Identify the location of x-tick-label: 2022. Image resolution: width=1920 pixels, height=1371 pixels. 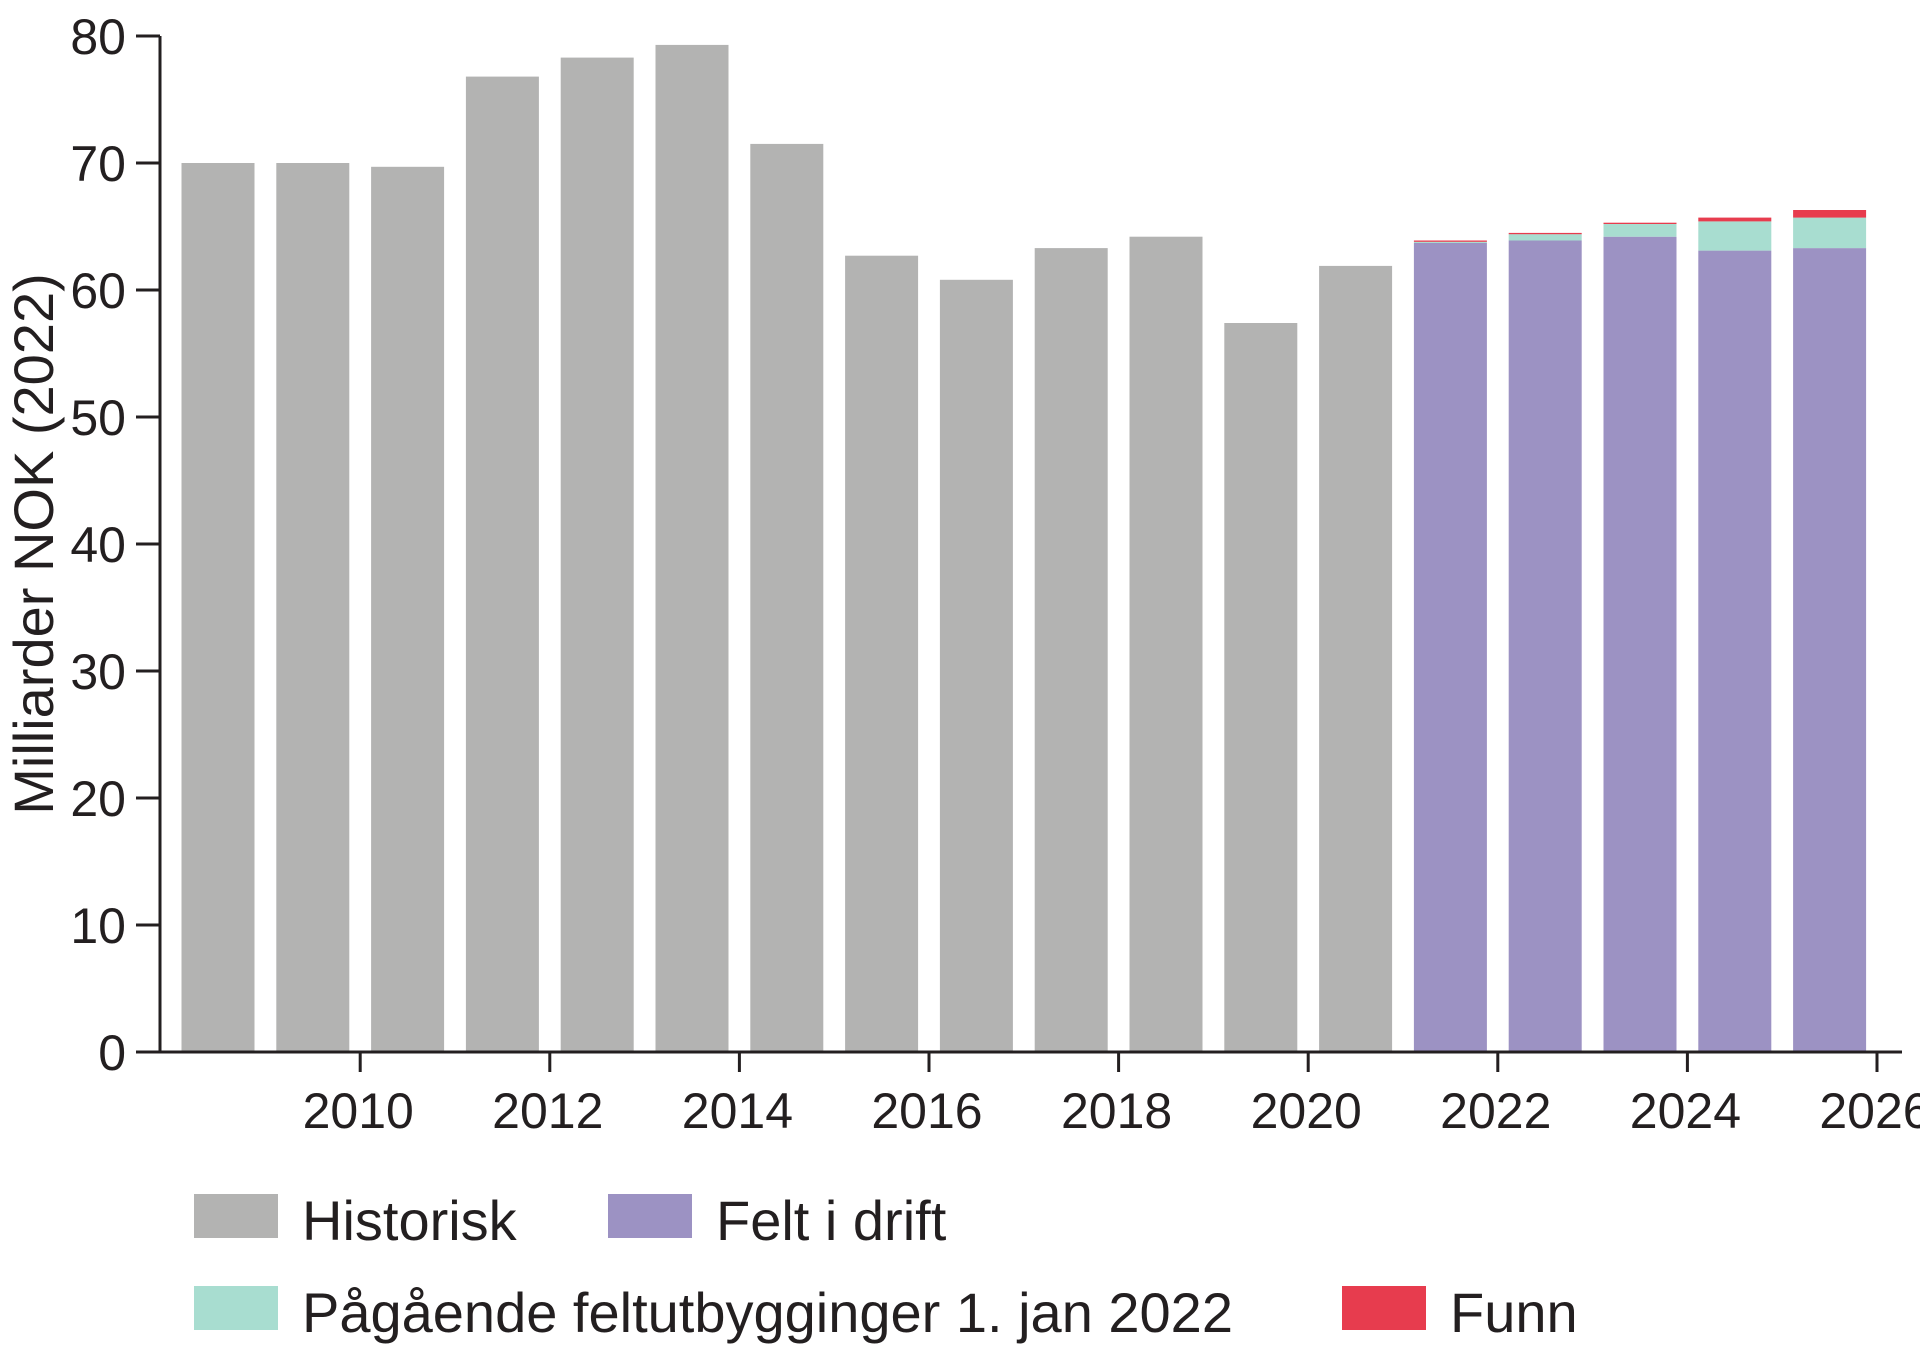
(1495, 1111).